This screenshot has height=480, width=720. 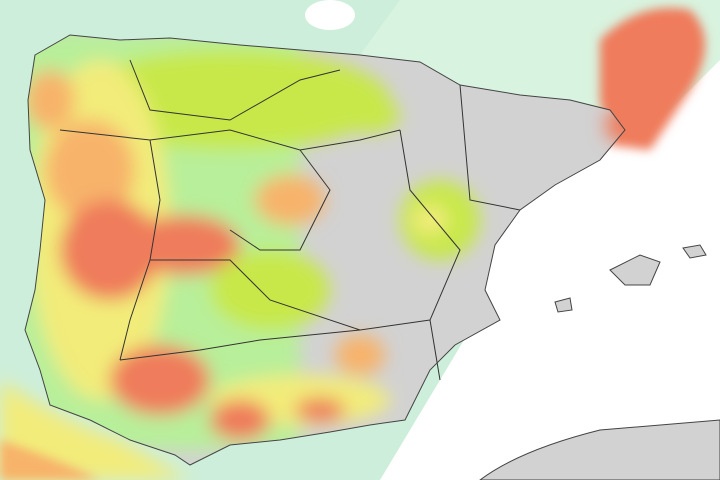 I want to click on atlantic-south-orange, so click(x=50, y=460).